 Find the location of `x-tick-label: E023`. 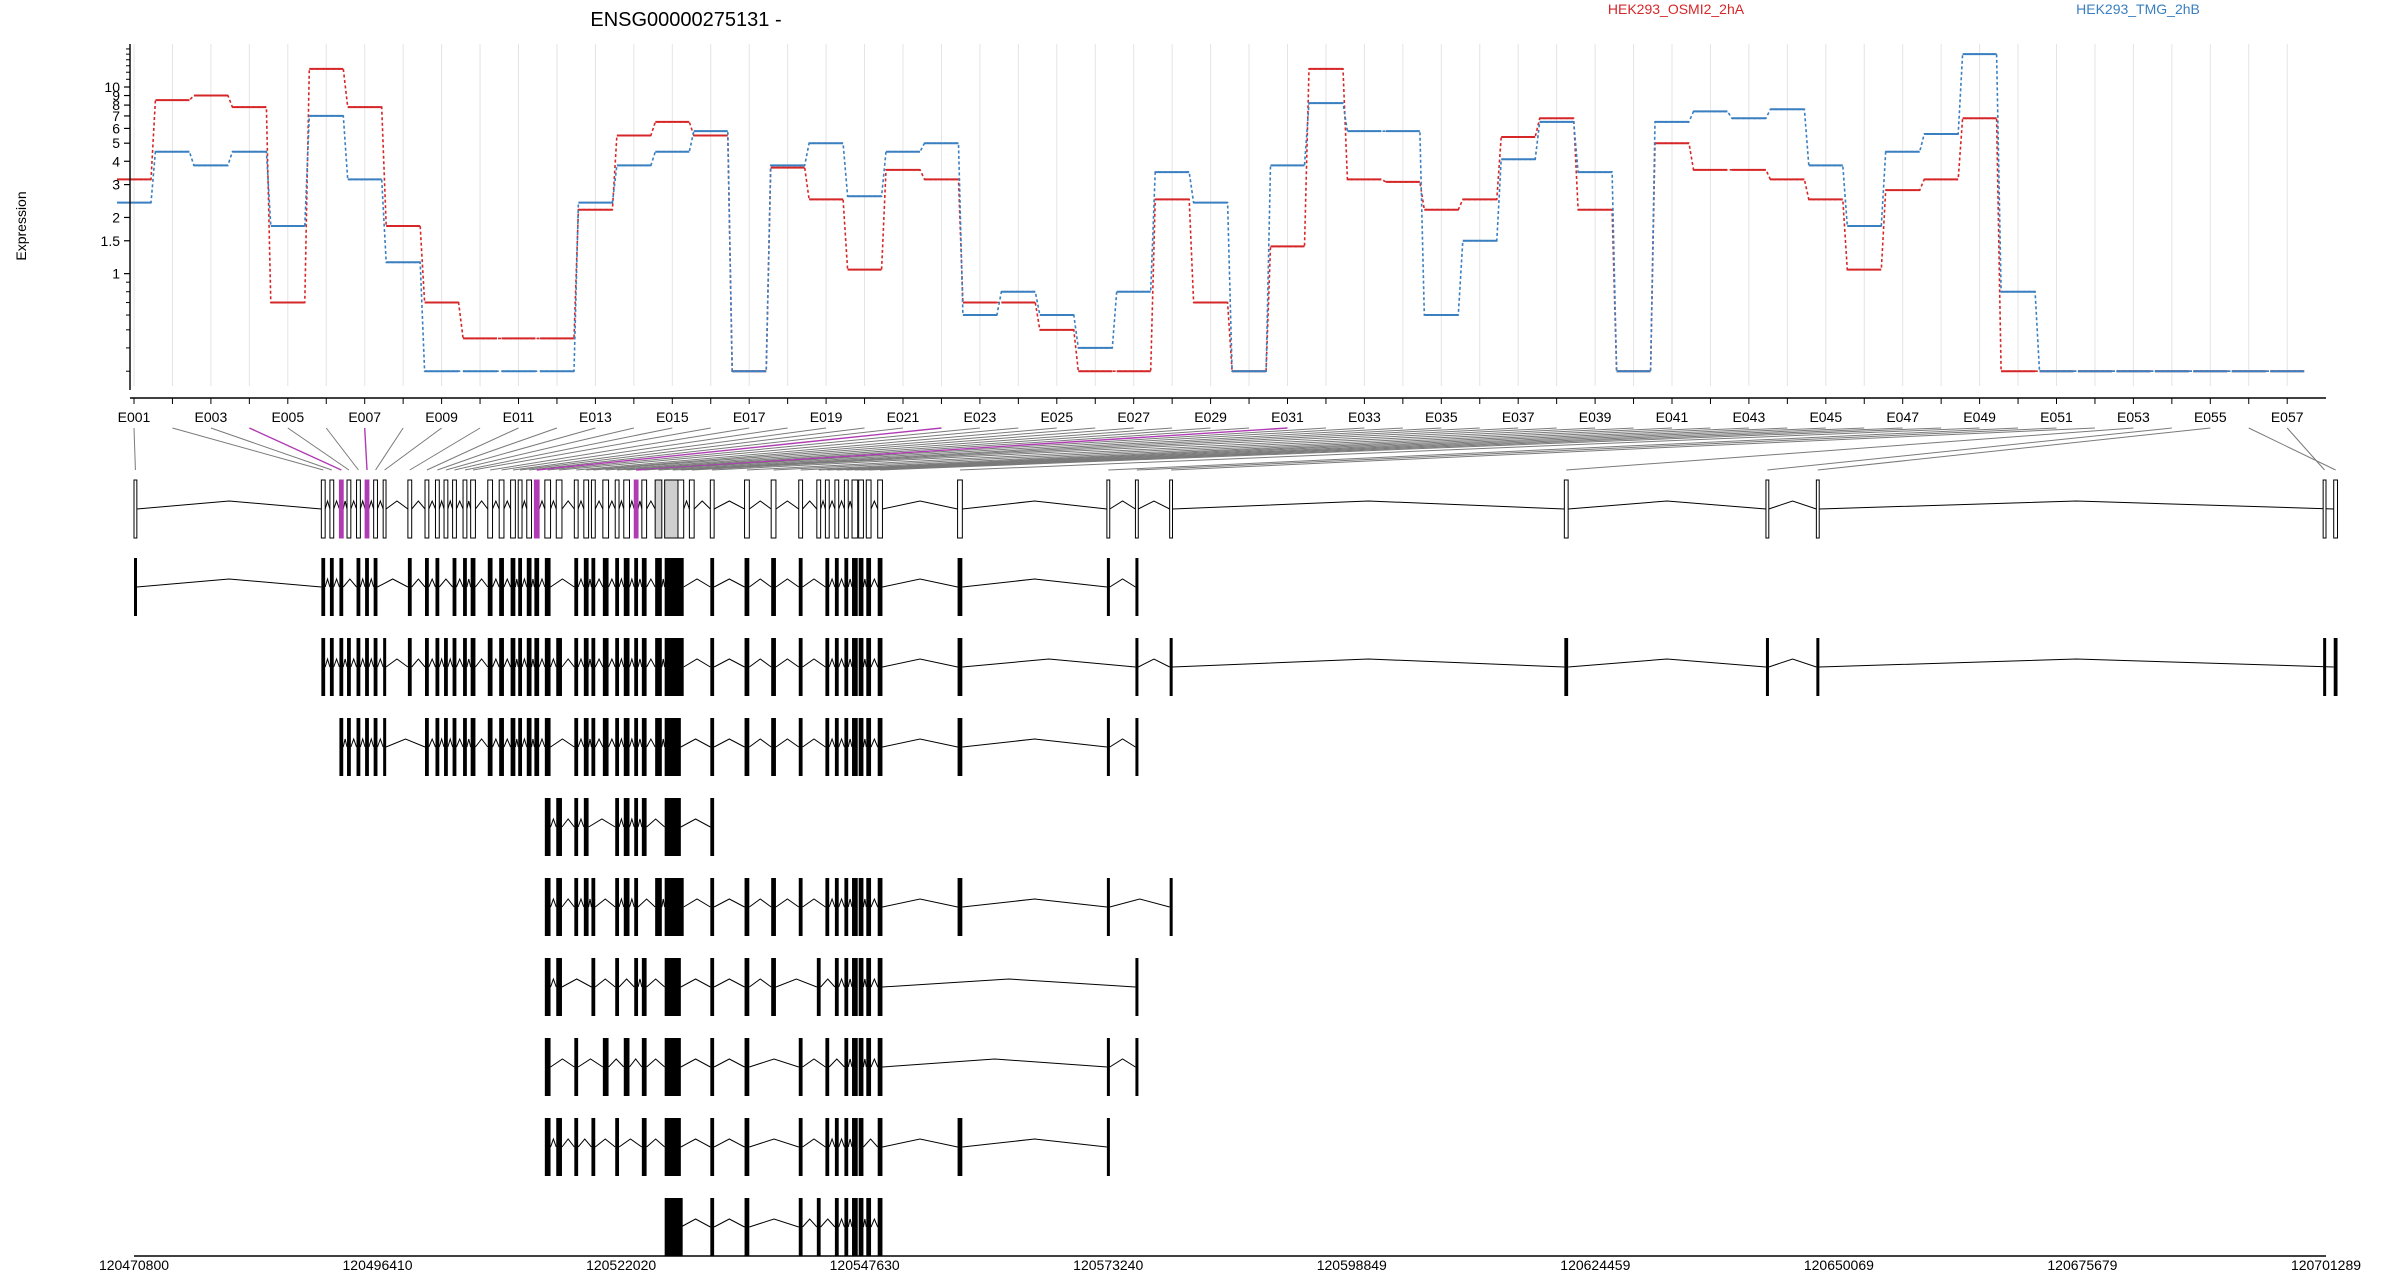

x-tick-label: E023 is located at coordinates (980, 417).